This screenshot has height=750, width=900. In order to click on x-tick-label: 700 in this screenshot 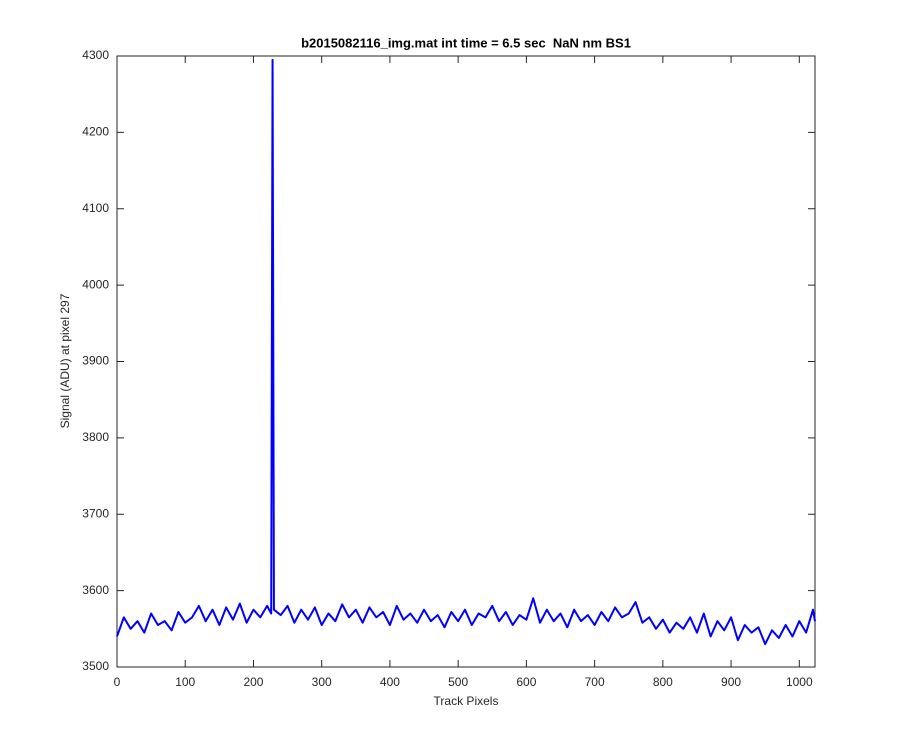, I will do `click(595, 682)`.